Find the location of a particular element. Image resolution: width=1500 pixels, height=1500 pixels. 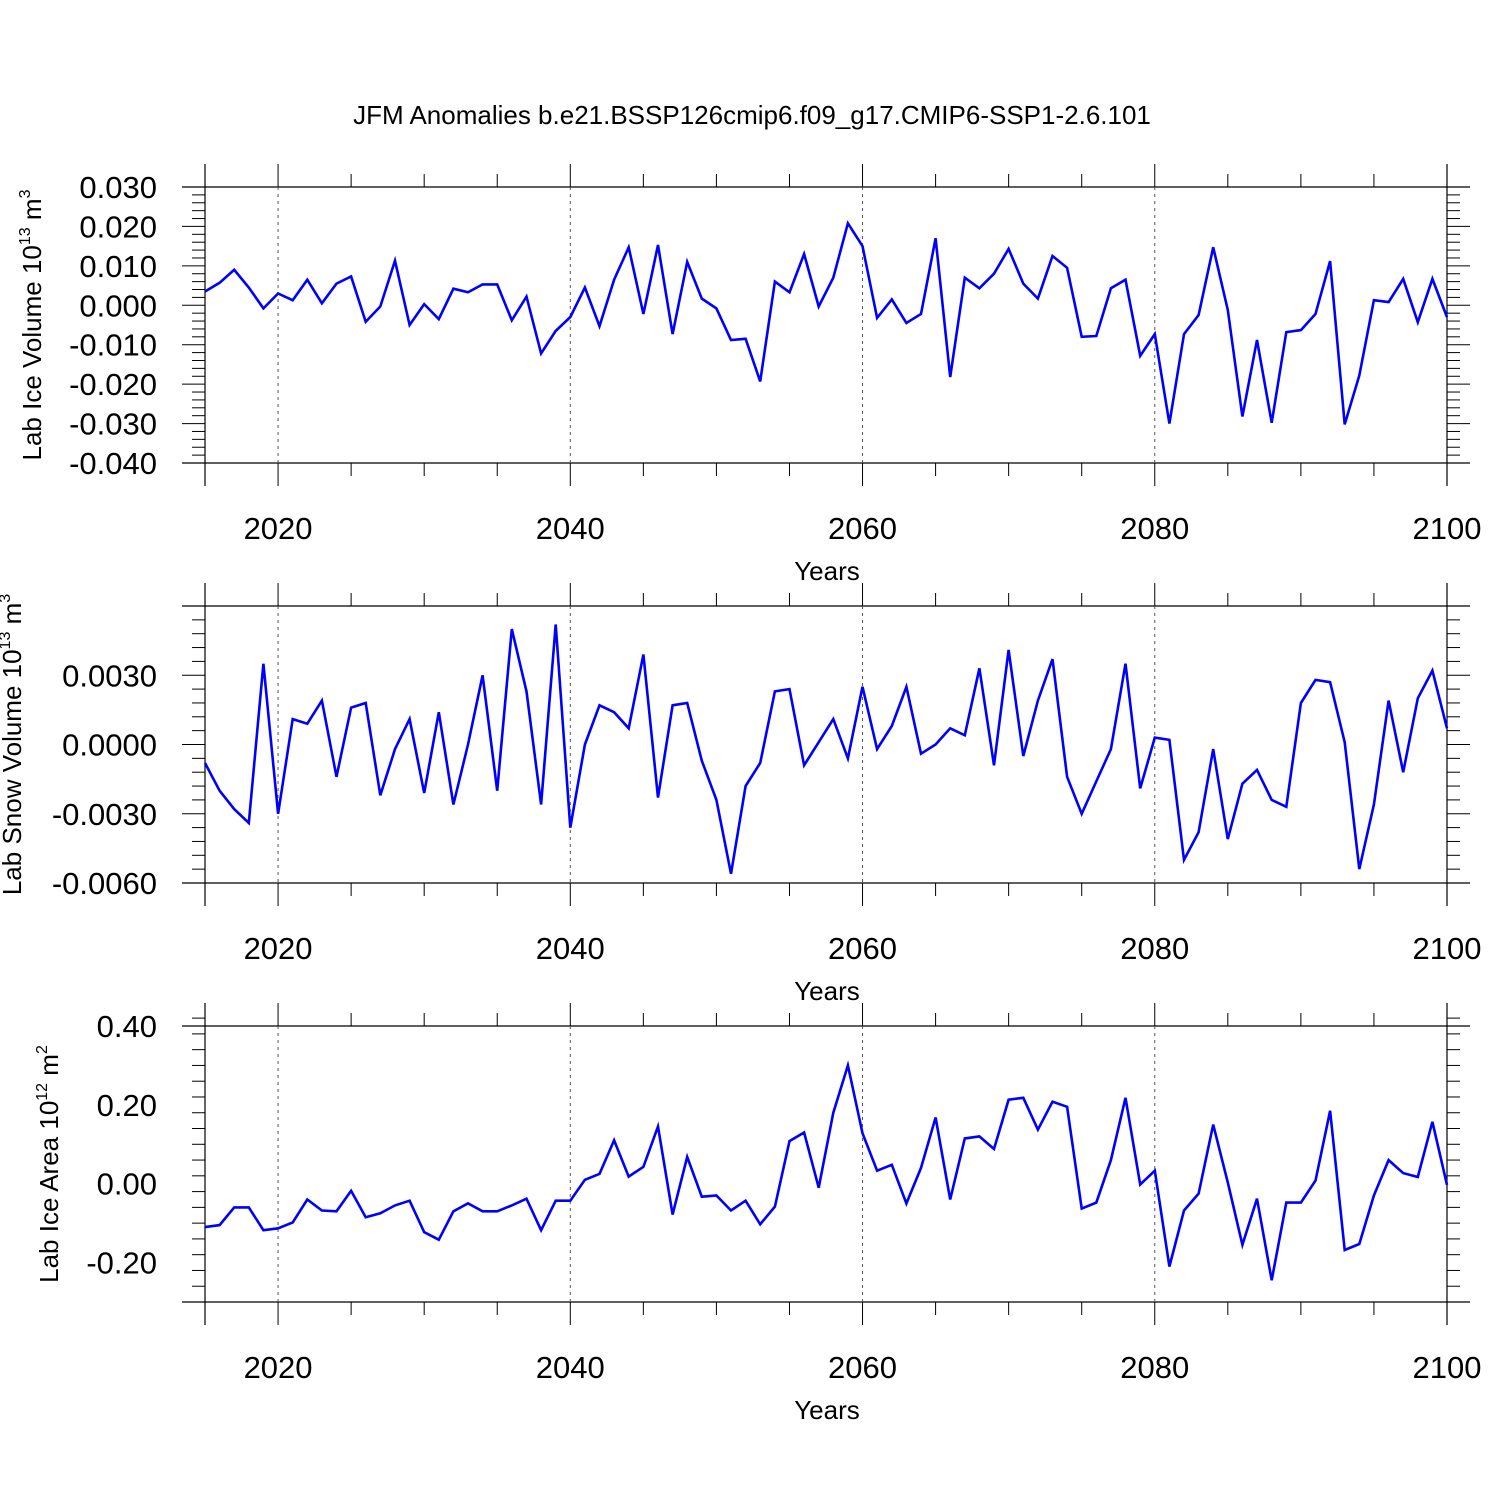

y-tick-label: -0.0030 is located at coordinates (104, 814).